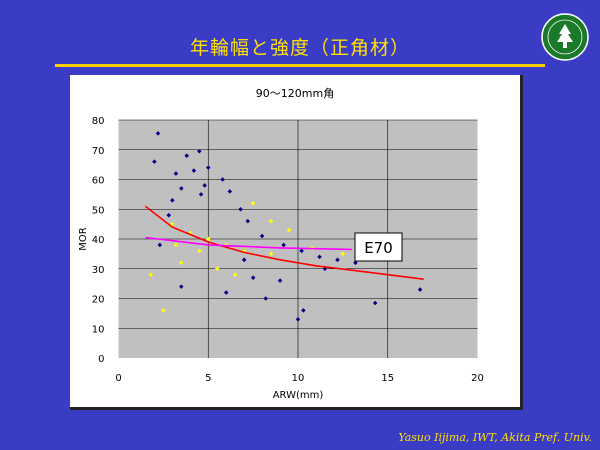  Describe the element at coordinates (298, 395) in the screenshot. I see `x-axis-label: ARW(mm)` at that location.